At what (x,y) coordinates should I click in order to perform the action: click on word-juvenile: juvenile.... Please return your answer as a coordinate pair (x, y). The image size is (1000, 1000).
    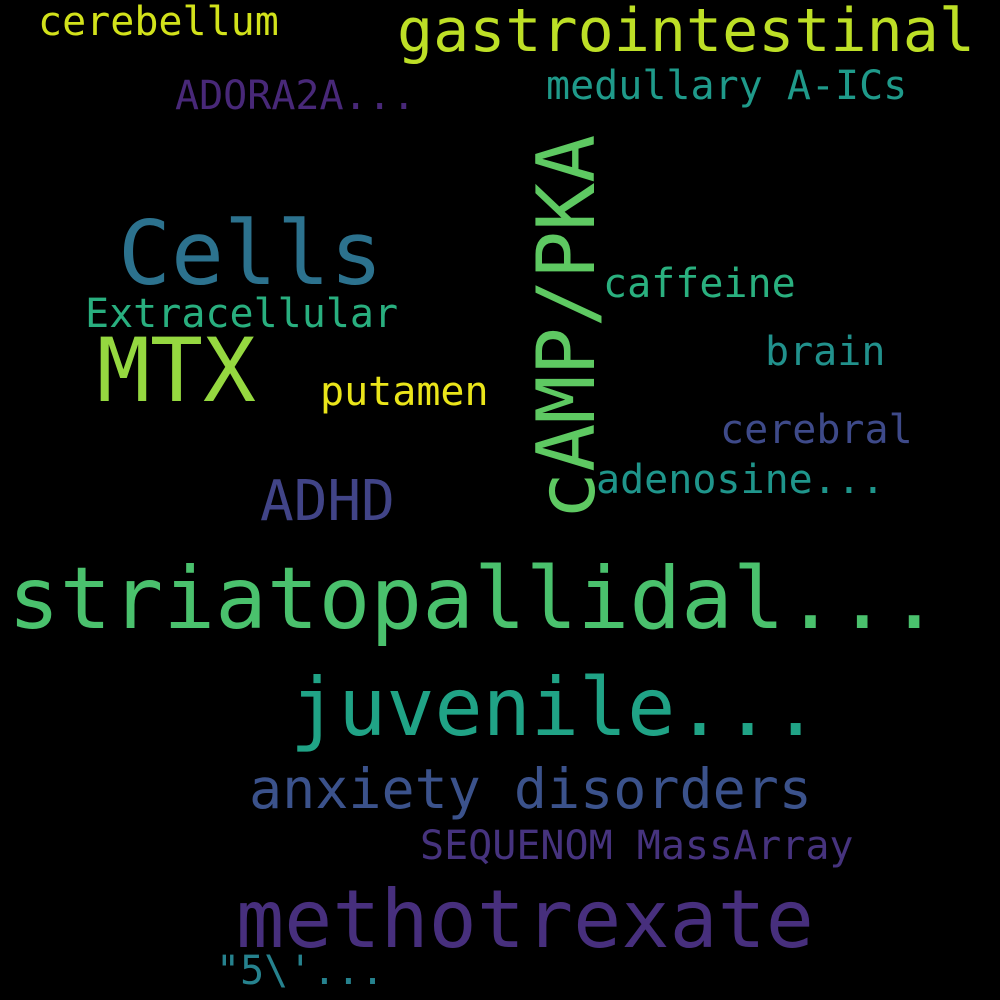
    Looking at the image, I should click on (555, 707).